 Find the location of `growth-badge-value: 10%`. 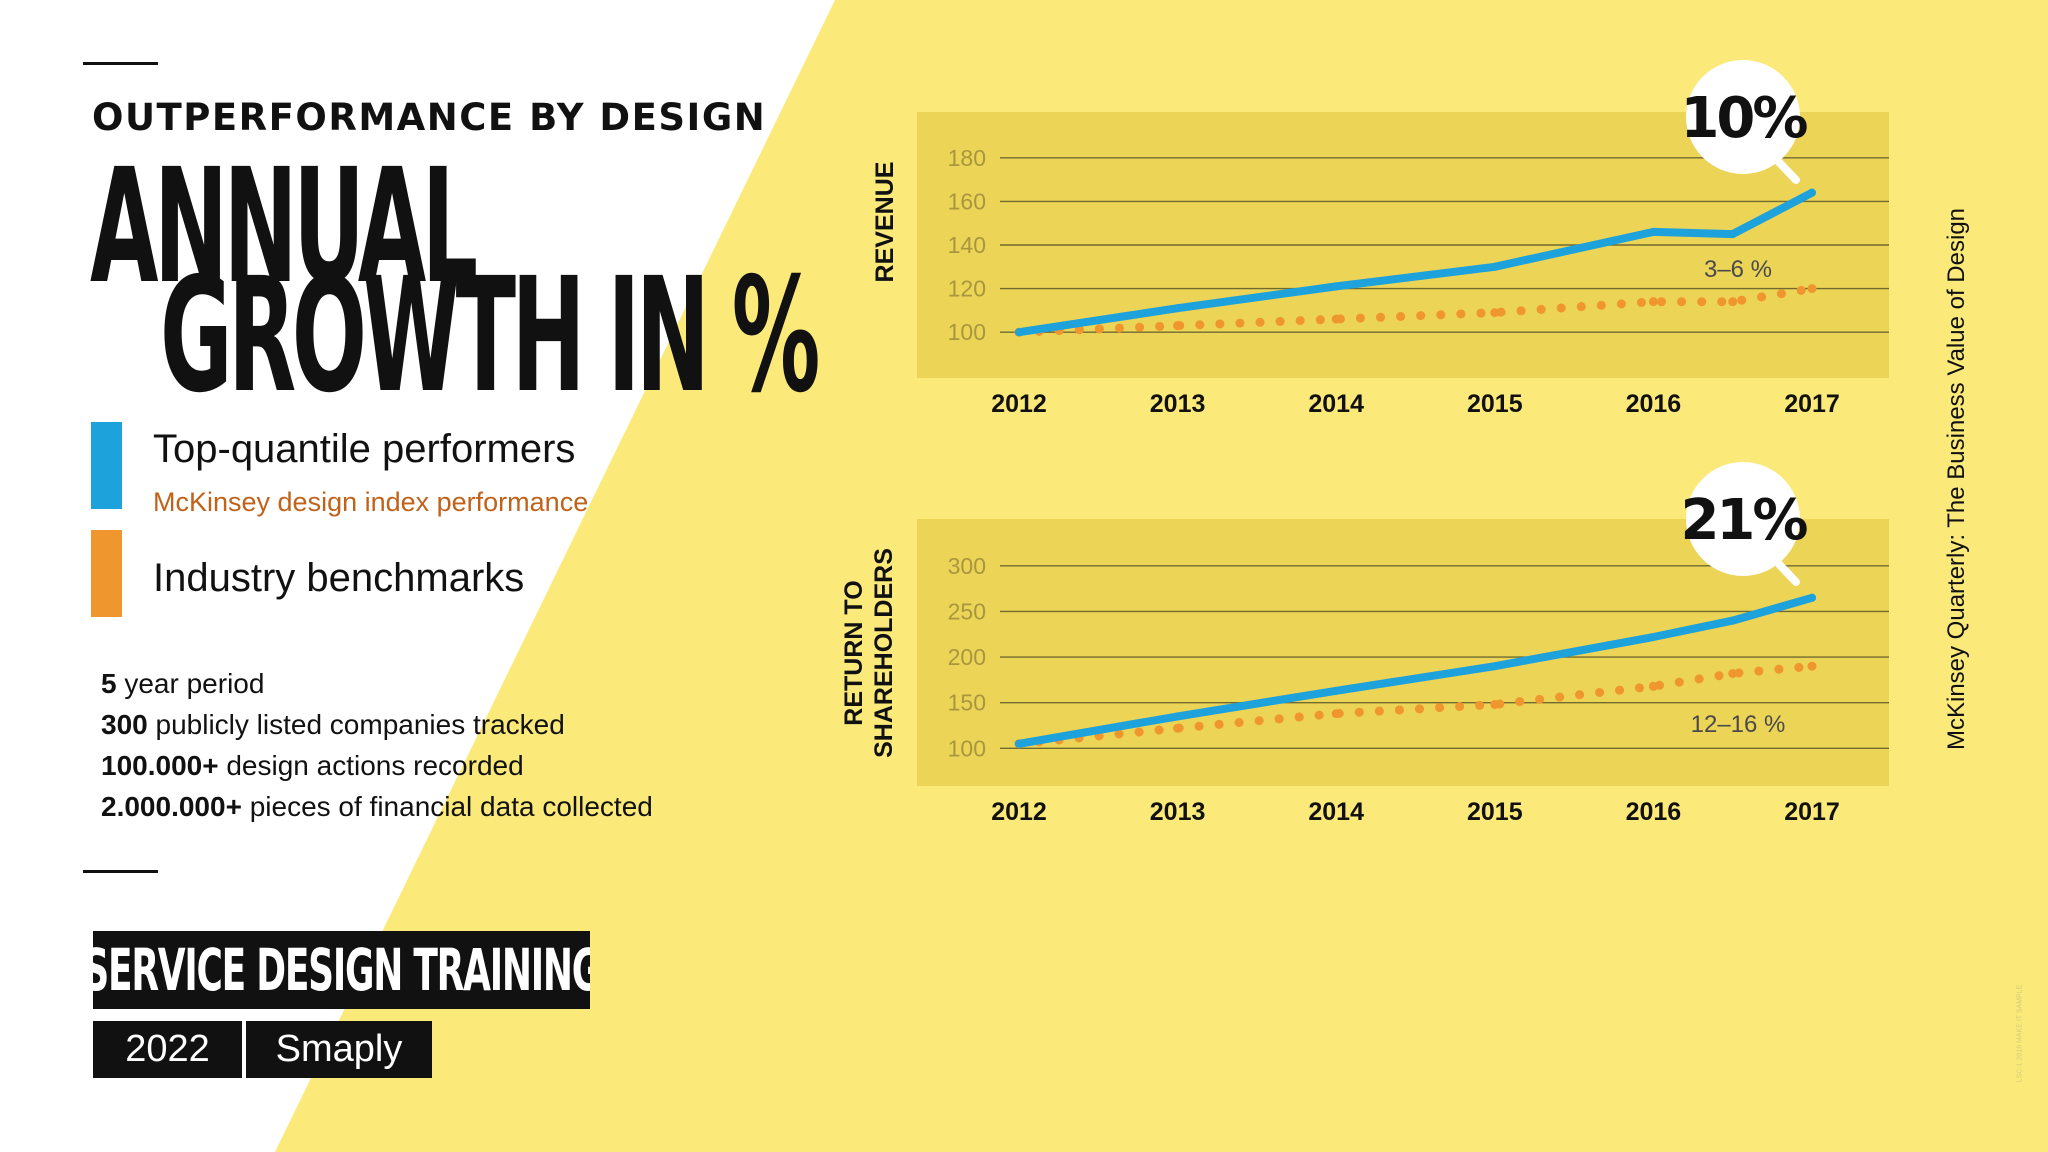

growth-badge-value: 10% is located at coordinates (1743, 118).